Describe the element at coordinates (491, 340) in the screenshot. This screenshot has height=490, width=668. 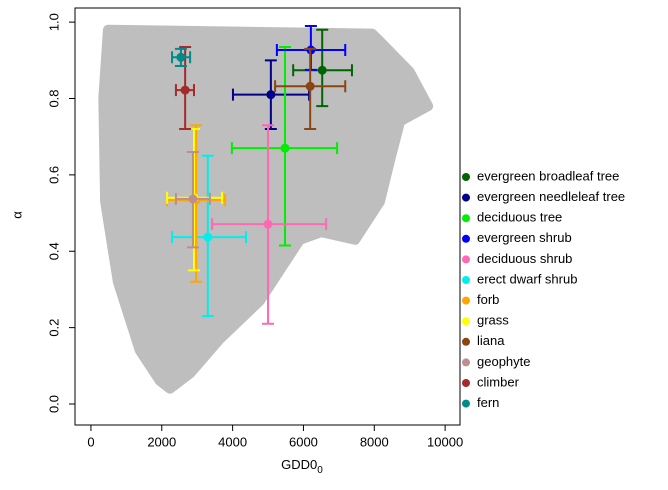
I see `legend-label: liana` at that location.